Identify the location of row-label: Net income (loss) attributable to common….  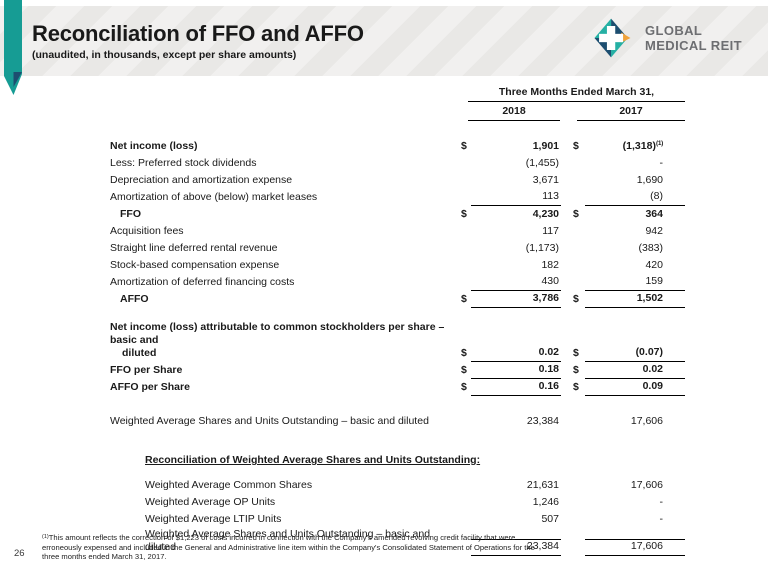
(277, 340).